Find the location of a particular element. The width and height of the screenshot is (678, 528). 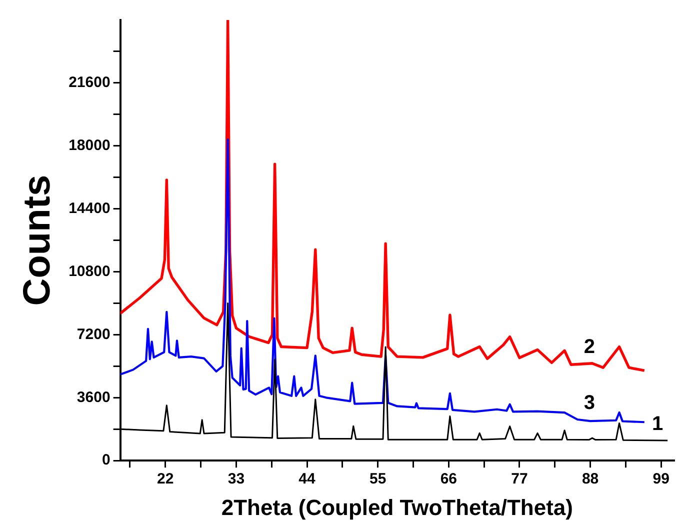

y-tick-label: 14400 is located at coordinates (89, 208).